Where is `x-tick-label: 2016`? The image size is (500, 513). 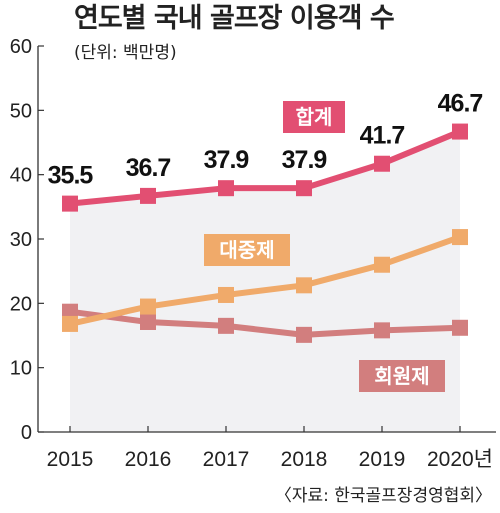 x-tick-label: 2016 is located at coordinates (148, 459).